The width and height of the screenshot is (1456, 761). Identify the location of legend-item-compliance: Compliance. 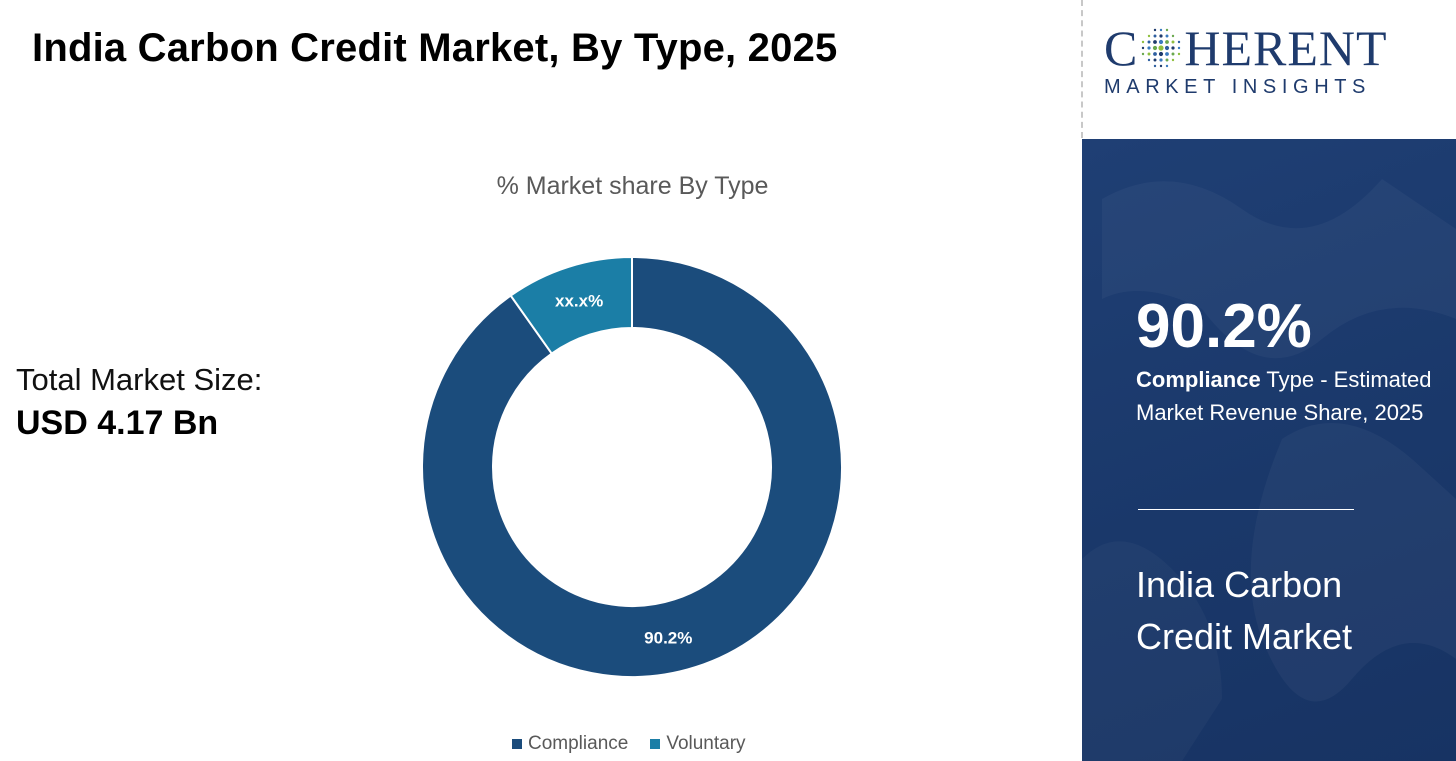
(570, 744).